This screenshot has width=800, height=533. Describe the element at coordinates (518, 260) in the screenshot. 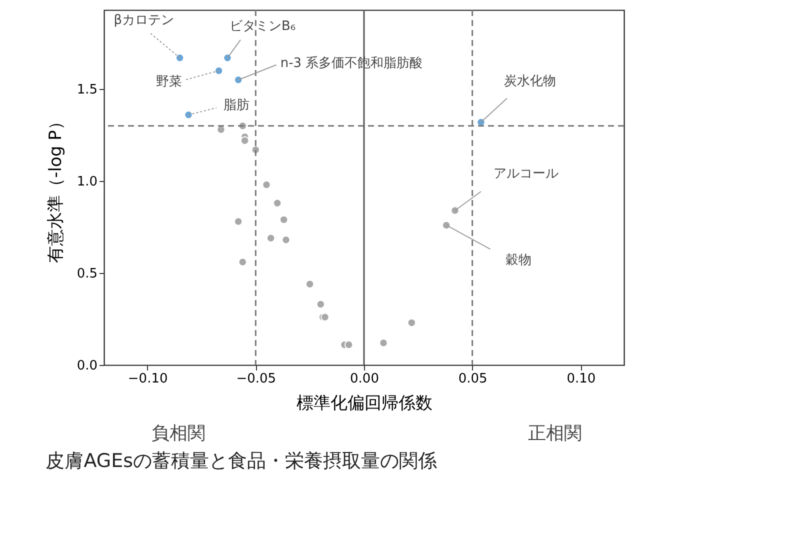

I see `annotation: 穀物` at that location.